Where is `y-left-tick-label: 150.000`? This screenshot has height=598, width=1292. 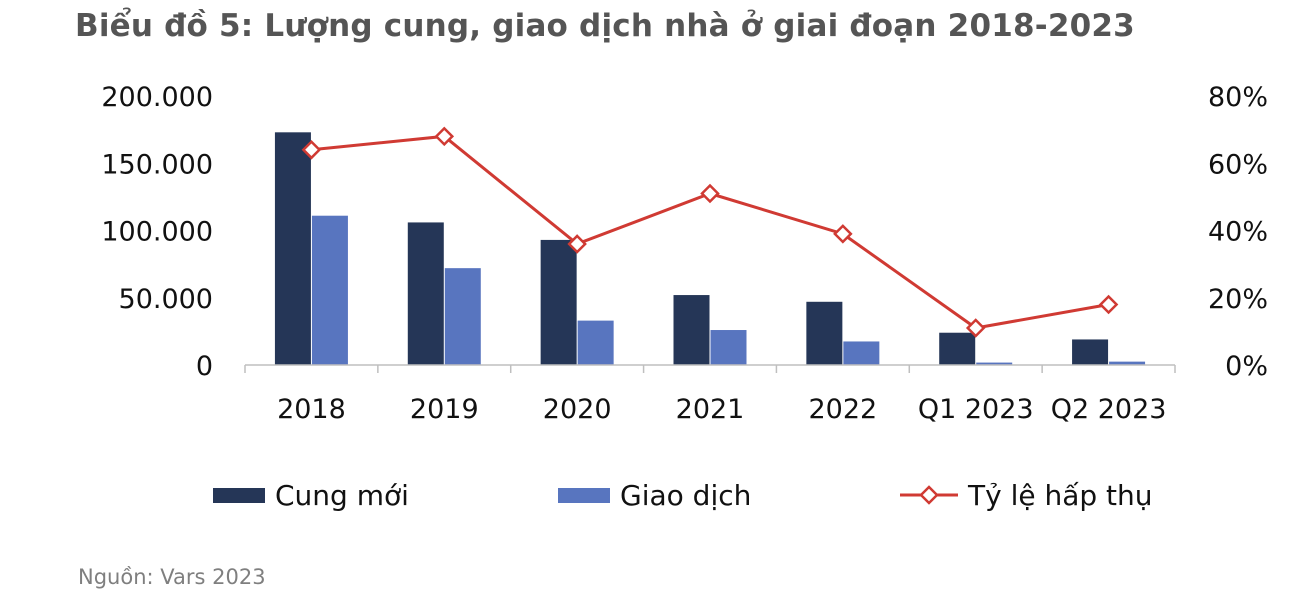 y-left-tick-label: 150.000 is located at coordinates (157, 164).